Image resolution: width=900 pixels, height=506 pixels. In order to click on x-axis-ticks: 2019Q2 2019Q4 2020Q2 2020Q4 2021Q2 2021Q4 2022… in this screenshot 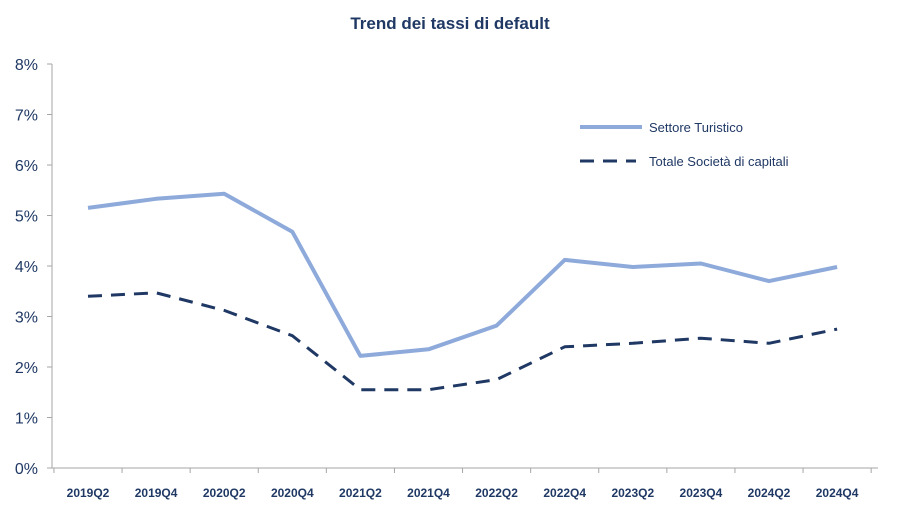, I will do `click(462, 484)`.